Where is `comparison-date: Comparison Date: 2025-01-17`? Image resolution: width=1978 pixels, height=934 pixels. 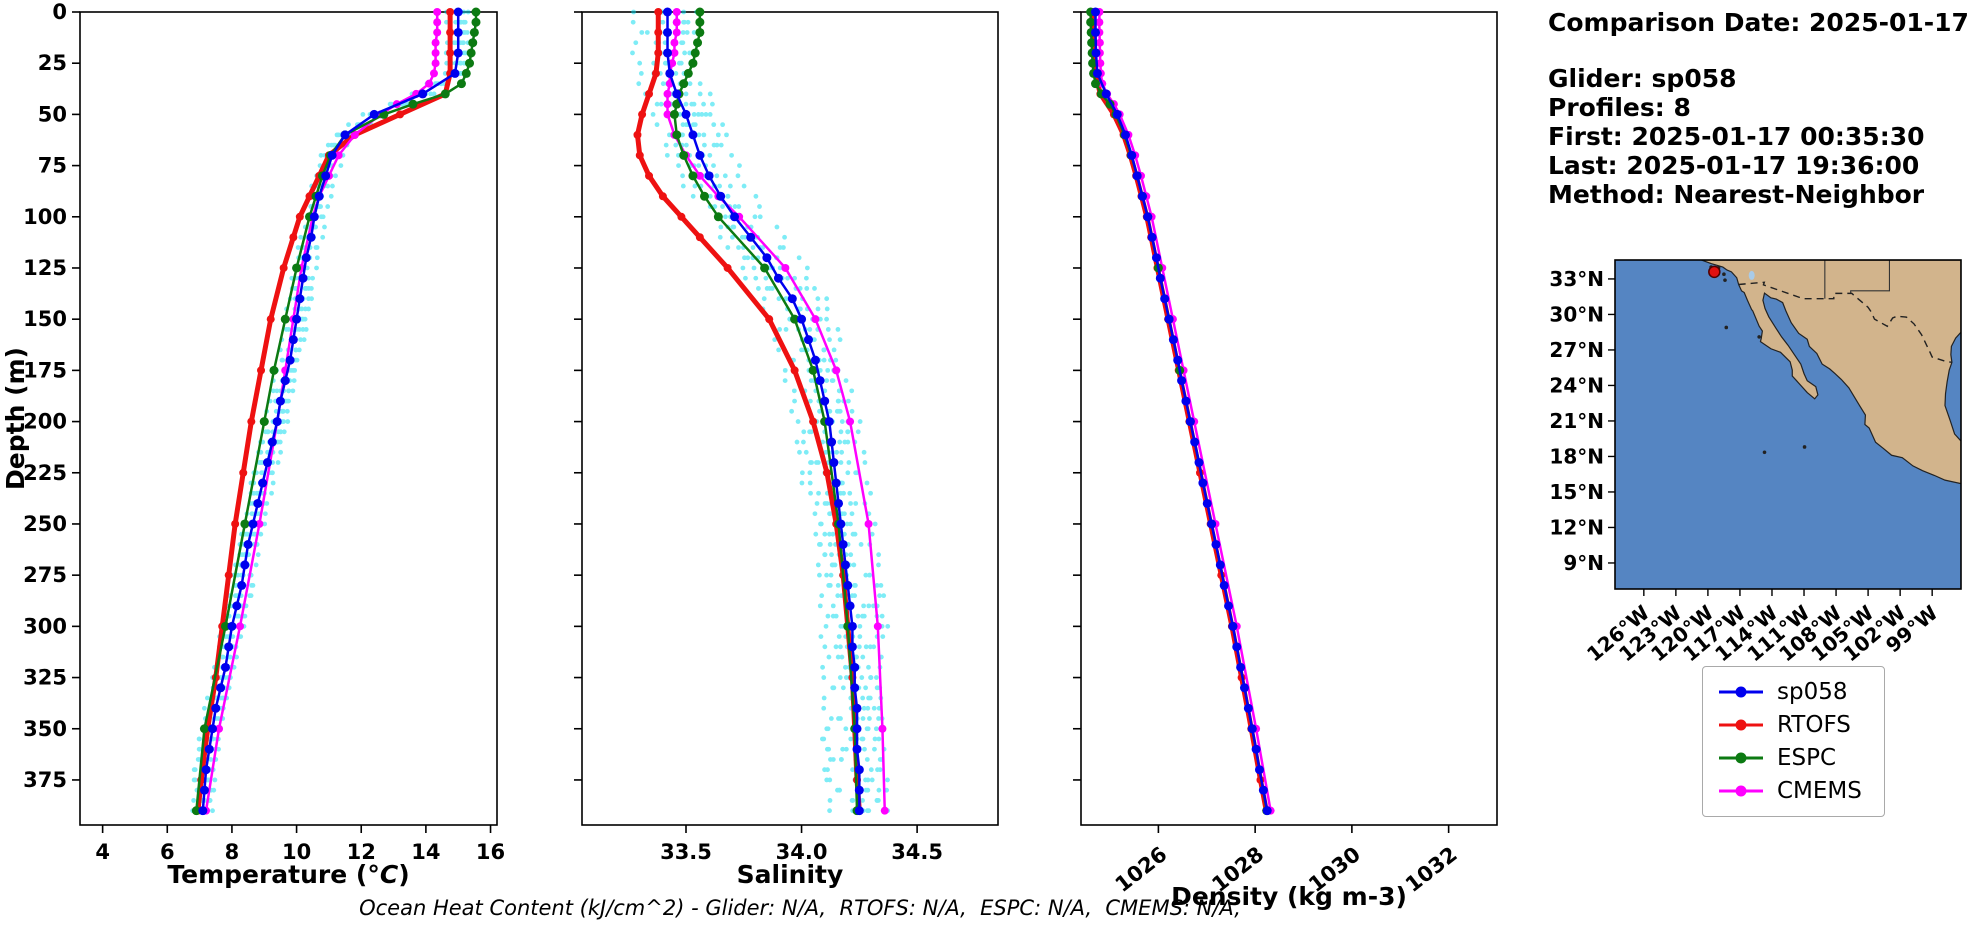 comparison-date: Comparison Date: 2025-01-17 is located at coordinates (1758, 22).